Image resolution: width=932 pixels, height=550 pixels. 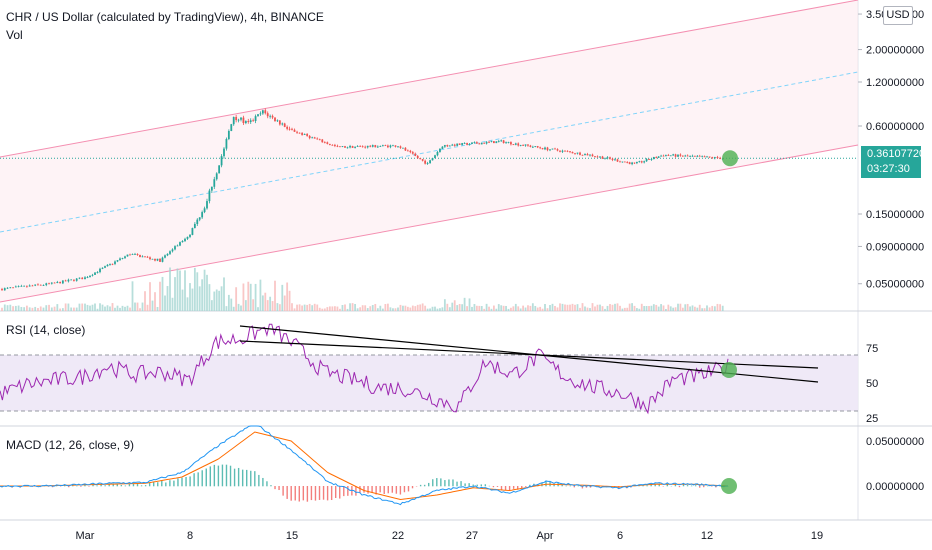 I want to click on time-tick-label: 19, so click(x=817, y=536).